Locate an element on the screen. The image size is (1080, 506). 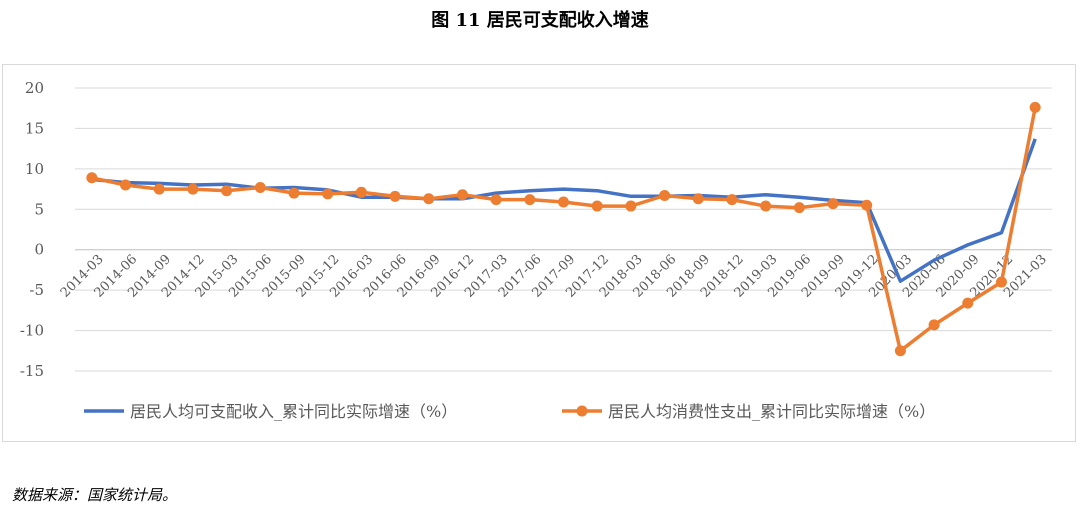
y-tick-label: -15 is located at coordinates (32, 371).